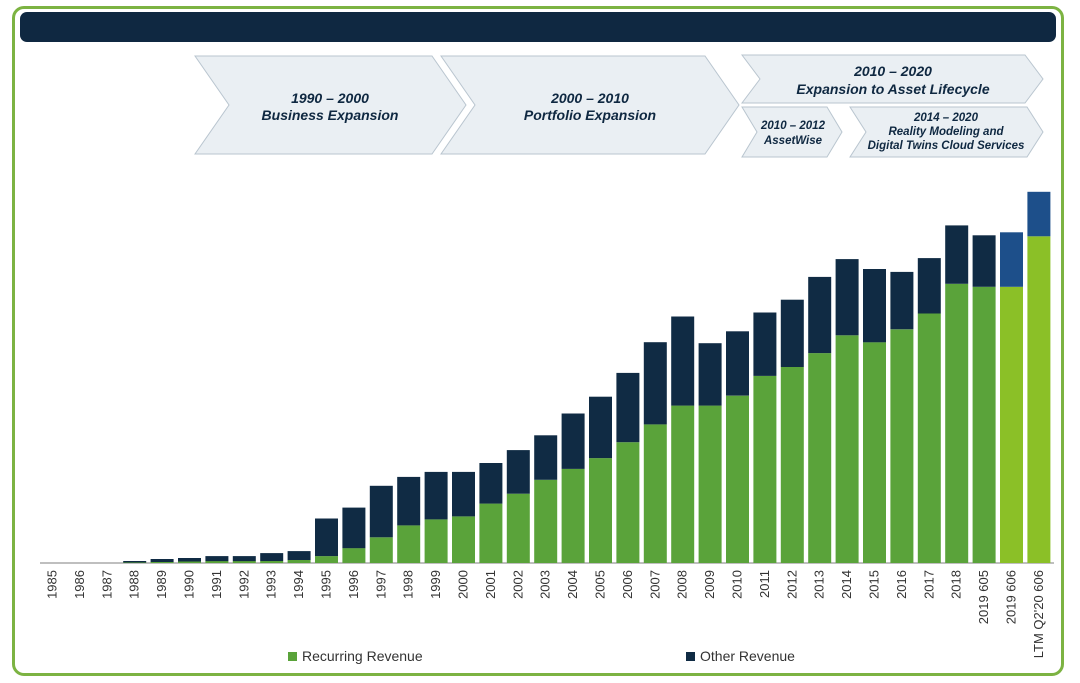  I want to click on legend-other: Other Revenue, so click(740, 656).